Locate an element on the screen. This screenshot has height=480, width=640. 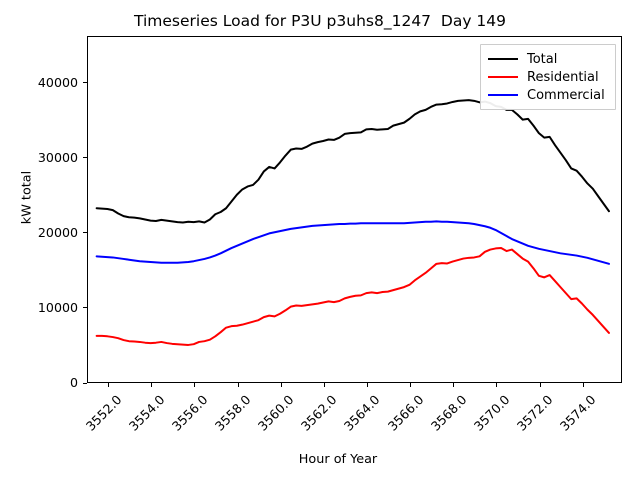
y-axis-tick-label: 20000 is located at coordinates (57, 232).